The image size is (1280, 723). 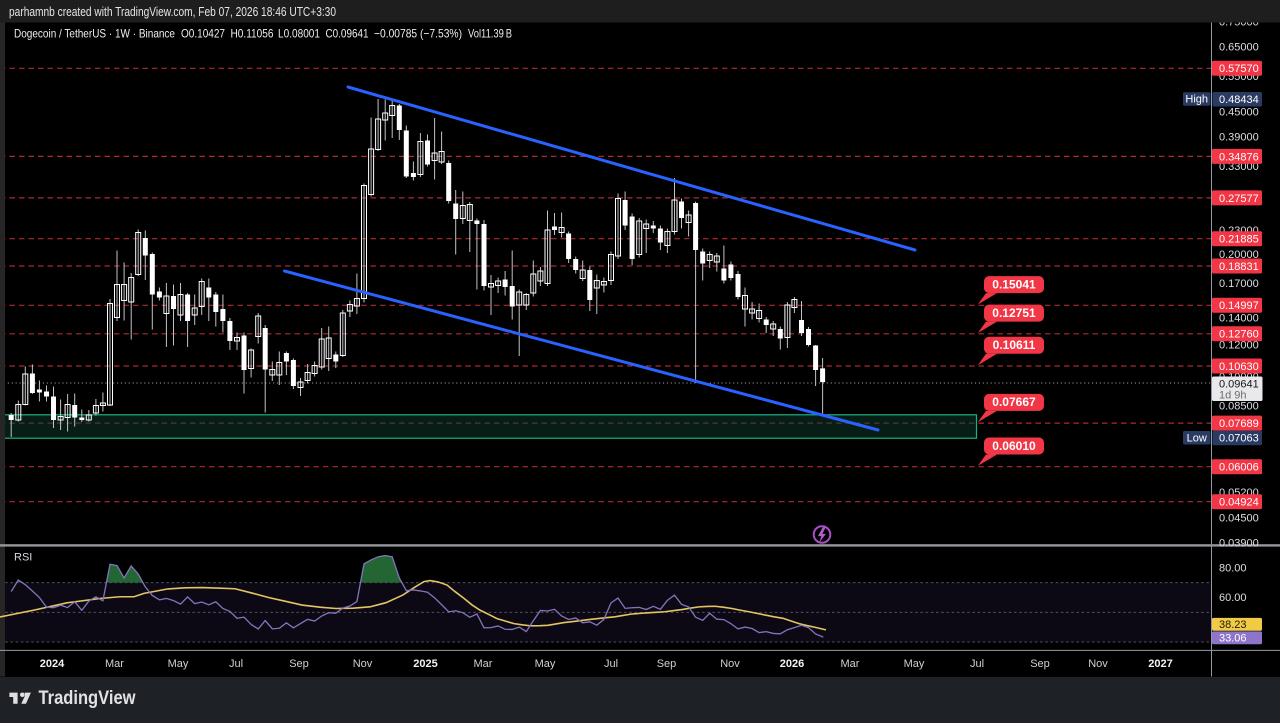 What do you see at coordinates (1239, 503) in the screenshot?
I see `svg-text: 0.04924` at bounding box center [1239, 503].